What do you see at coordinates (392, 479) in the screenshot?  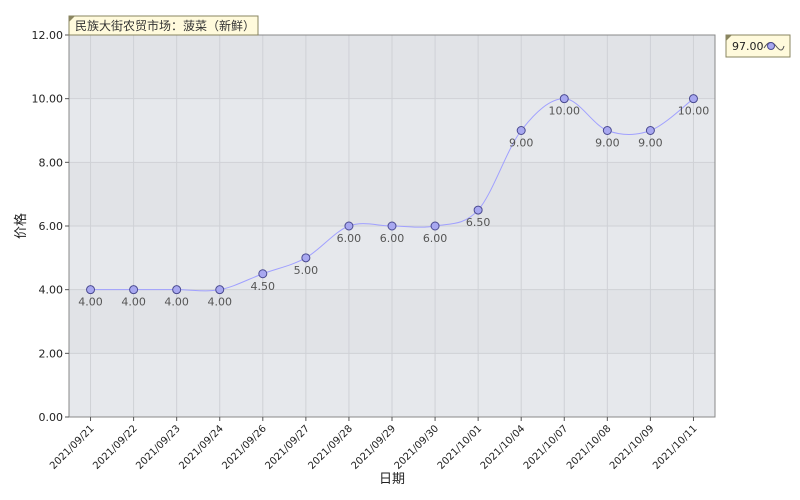 I see `x-axis-title: 日期` at bounding box center [392, 479].